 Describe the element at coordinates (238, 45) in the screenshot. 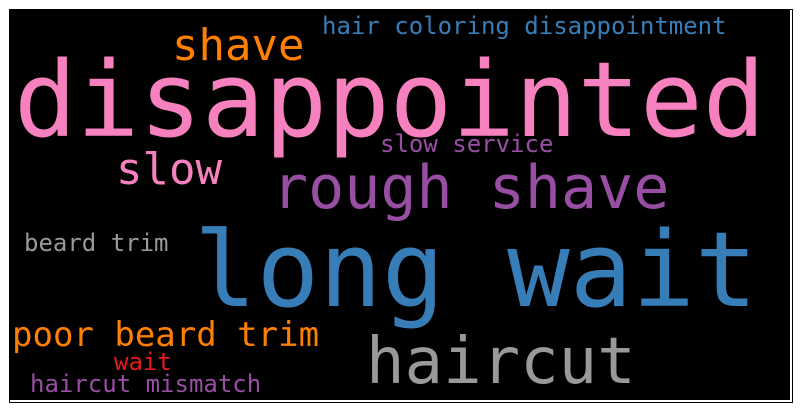

I see `word-shave: shave` at that location.